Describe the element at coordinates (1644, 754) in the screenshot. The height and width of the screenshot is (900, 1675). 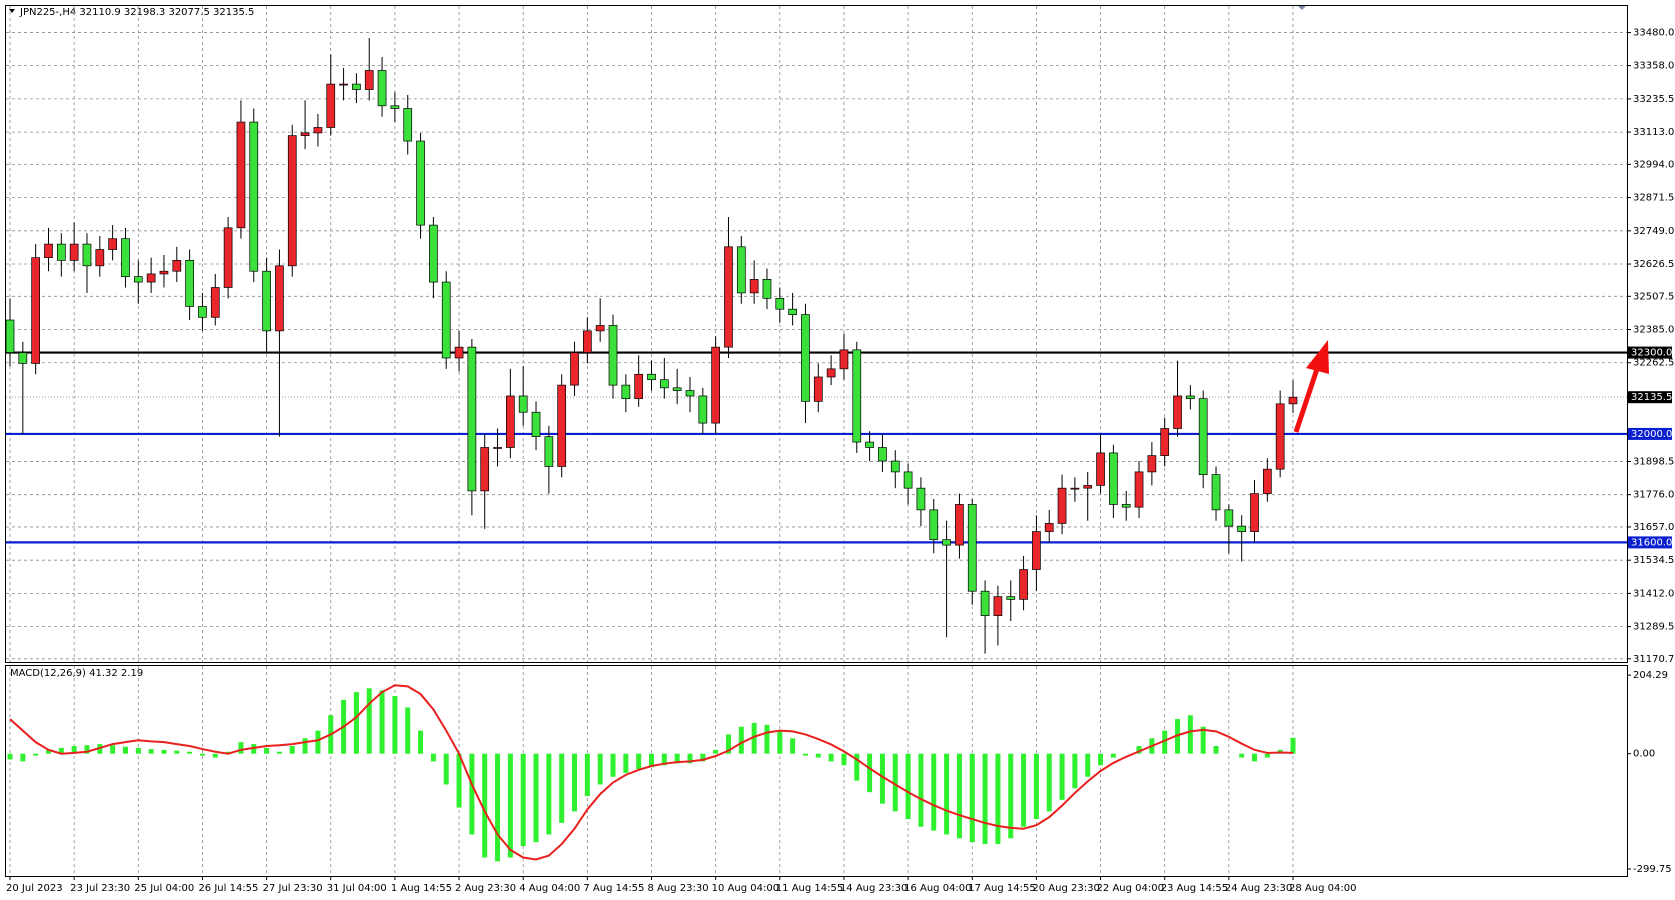
I see `y-tick-label: 0.00` at that location.